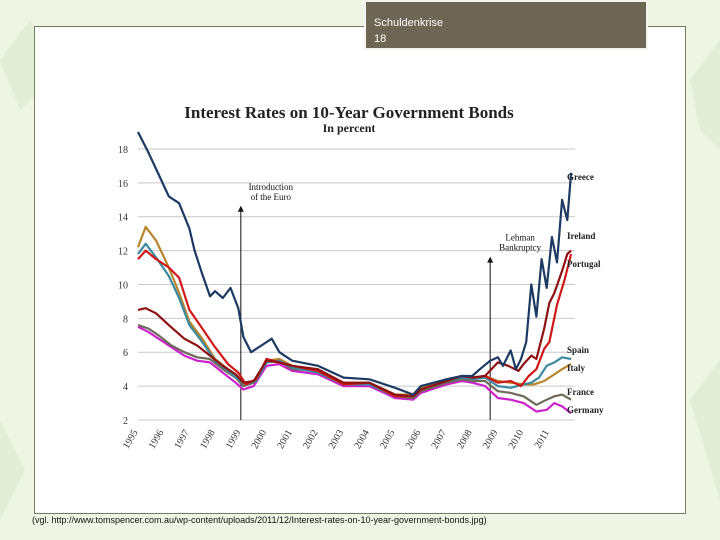 This screenshot has width=720, height=540. Describe the element at coordinates (585, 410) in the screenshot. I see `legend-germany: Germany` at that location.